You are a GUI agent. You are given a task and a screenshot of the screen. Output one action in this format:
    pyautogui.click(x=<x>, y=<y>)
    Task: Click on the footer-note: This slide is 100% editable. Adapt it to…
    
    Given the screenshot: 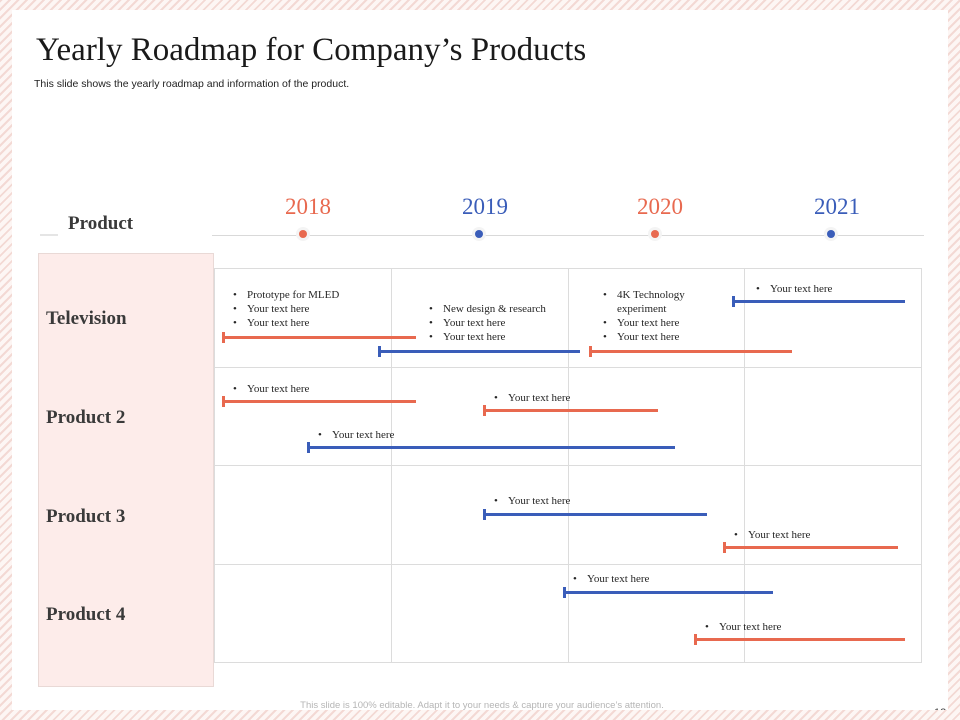 What is the action you would take?
    pyautogui.click(x=482, y=705)
    